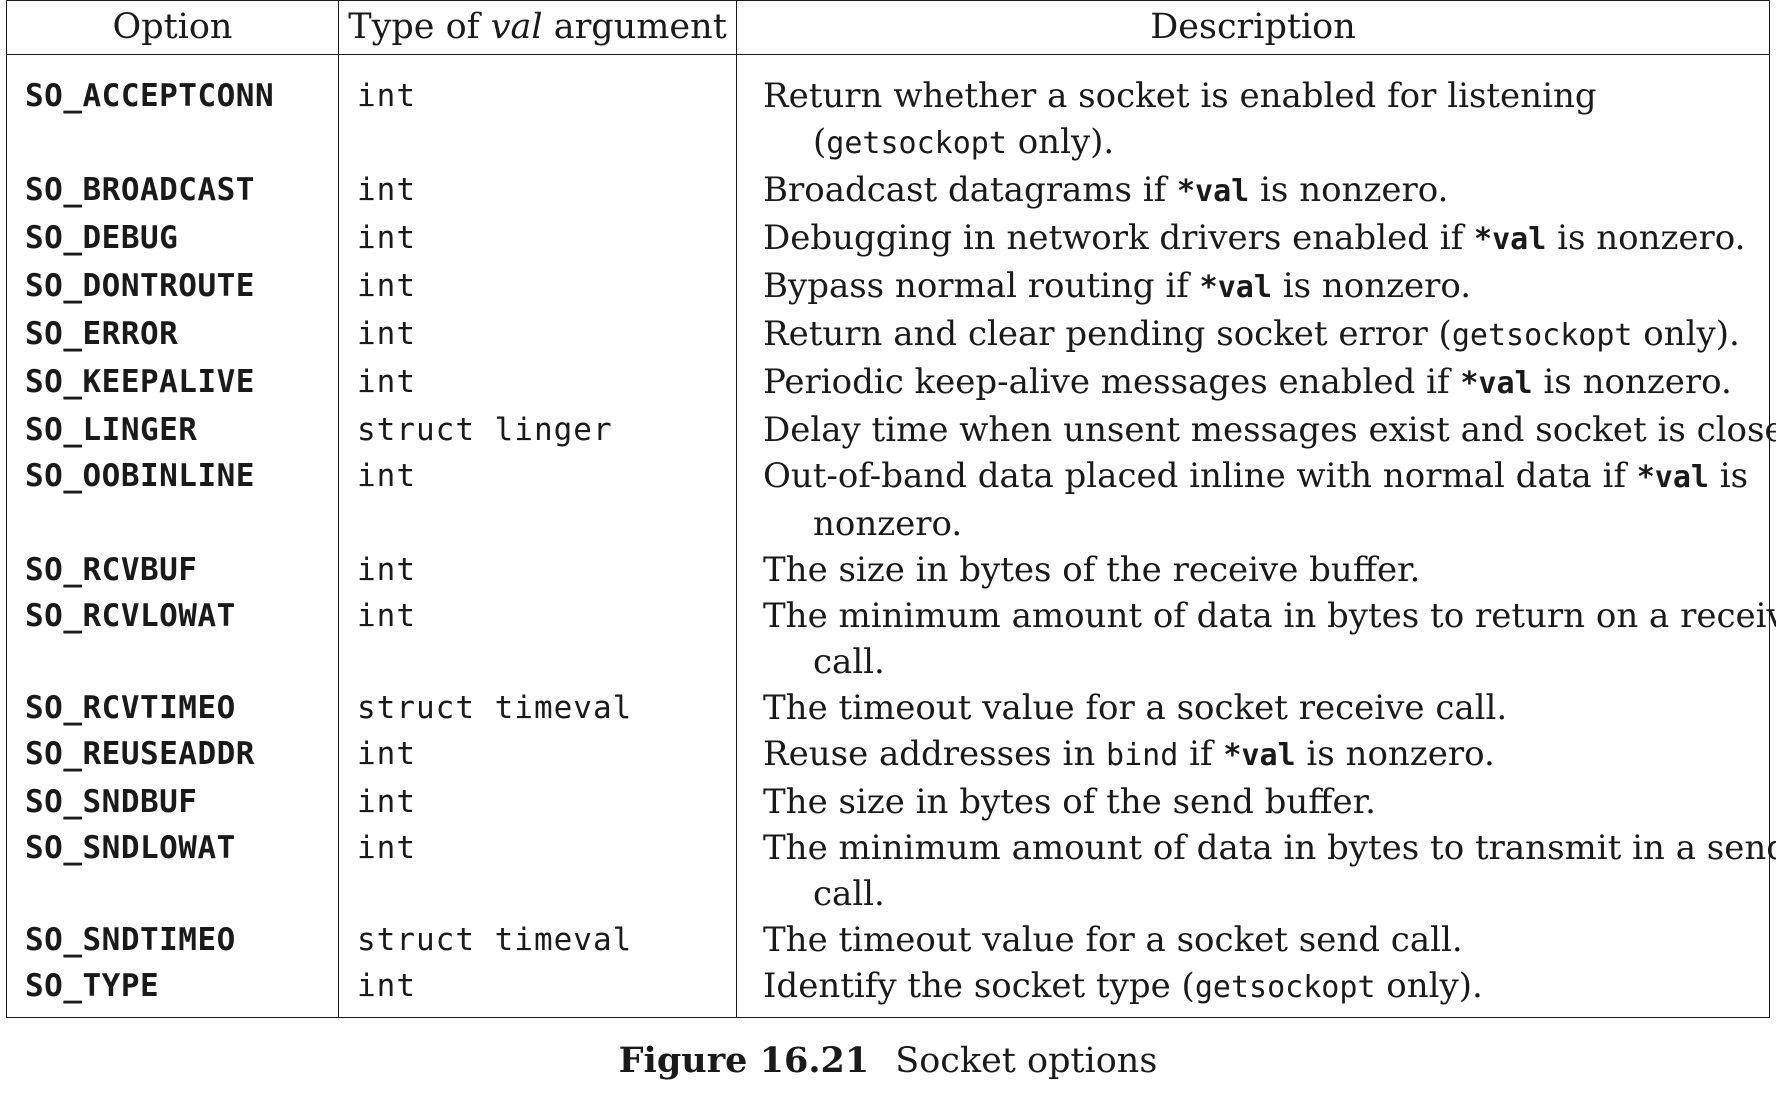 The image size is (1776, 1094). Describe the element at coordinates (172, 383) in the screenshot. I see `option-name: SO_KEEPALIVE` at that location.